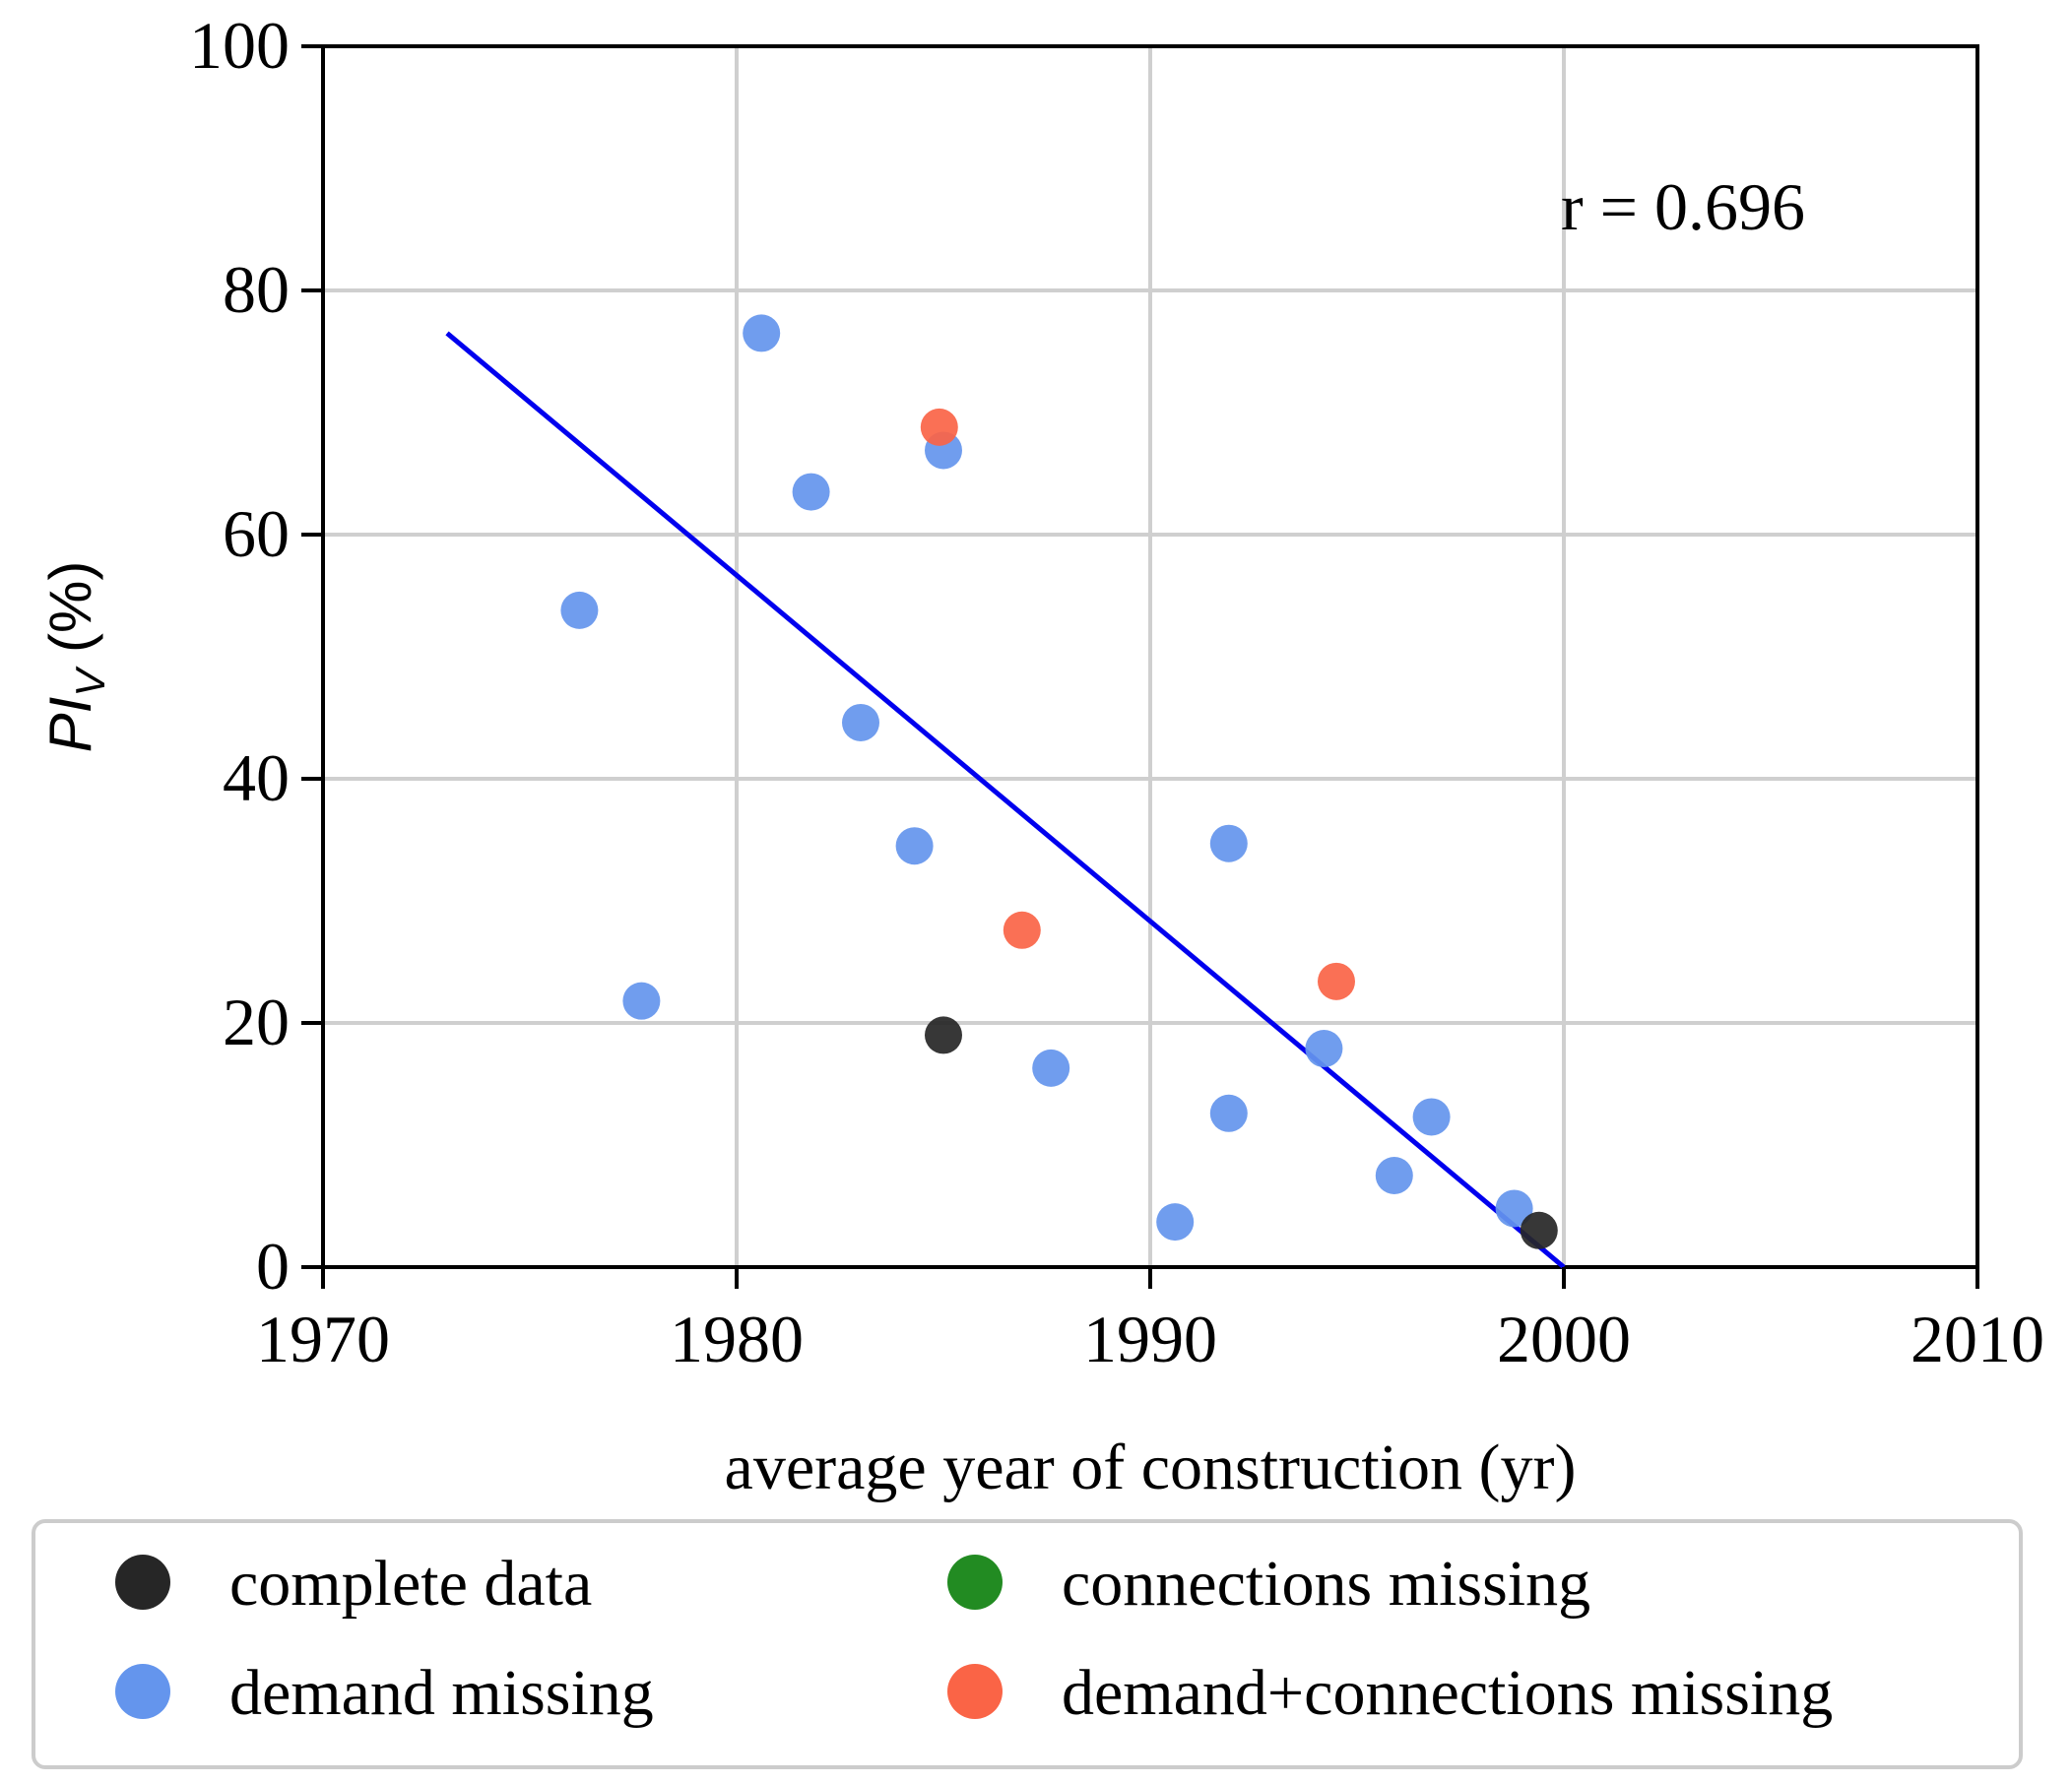  Describe the element at coordinates (239, 45) in the screenshot. I see `y-tick-label: 100` at that location.